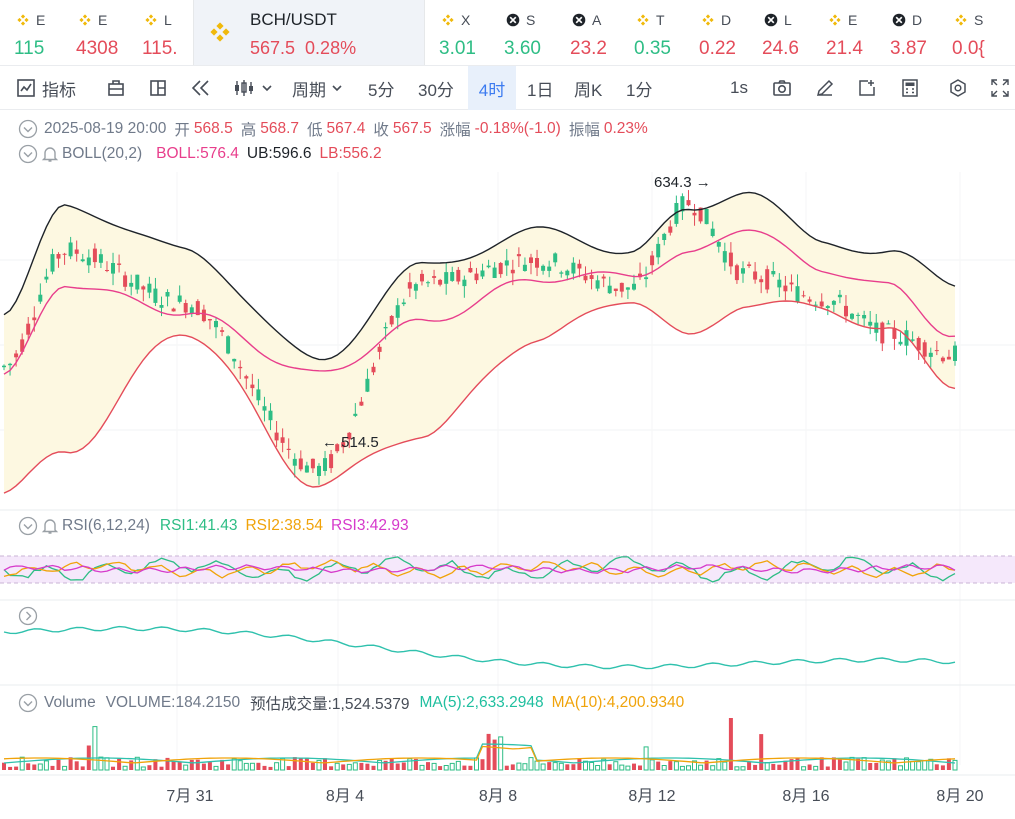 This screenshot has height=819, width=1015. I want to click on ticker-item: S 0.0{, so click(976, 32).